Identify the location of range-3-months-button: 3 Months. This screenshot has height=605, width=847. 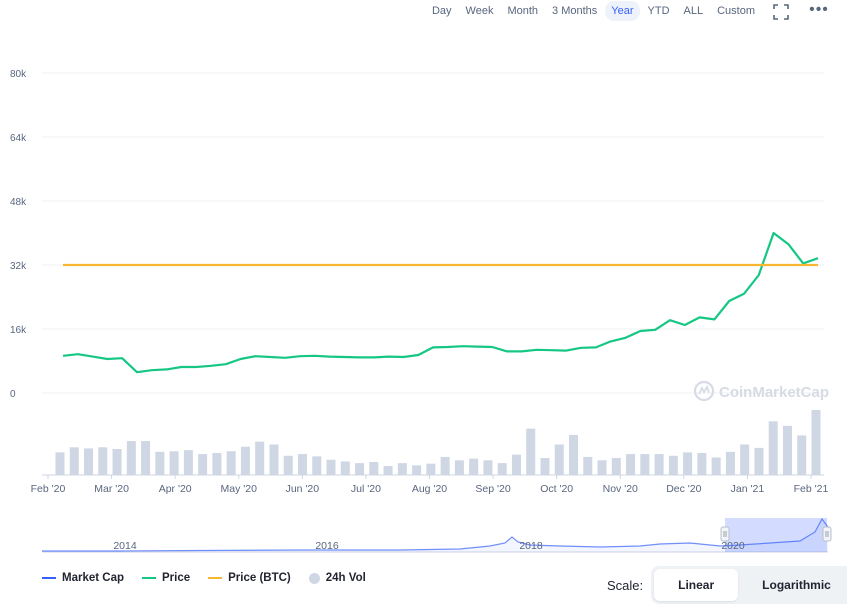
(575, 11).